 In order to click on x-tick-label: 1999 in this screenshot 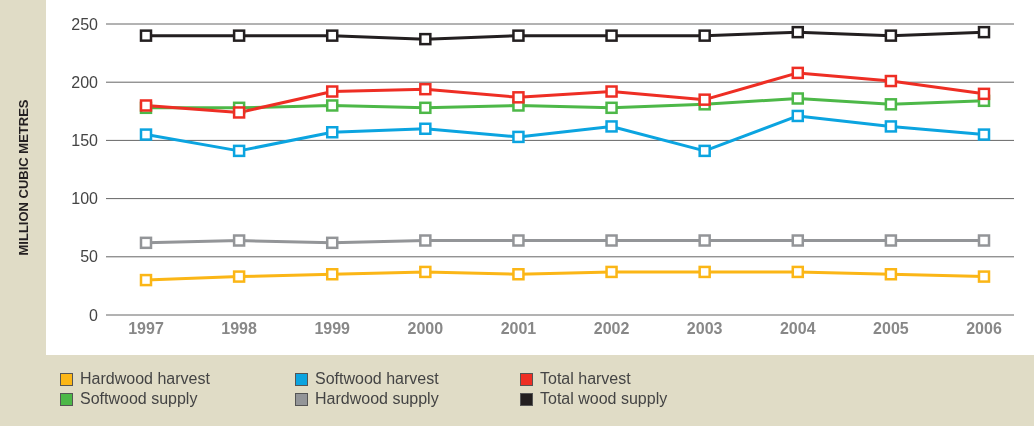, I will do `click(332, 329)`.